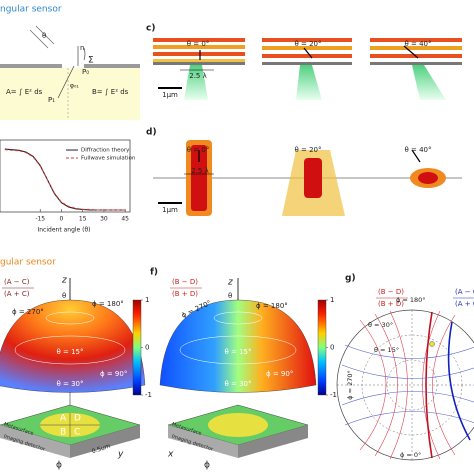 The height and width of the screenshot is (474, 474). I want to click on x-axis-label: Incident angle (θ), so click(63, 230).